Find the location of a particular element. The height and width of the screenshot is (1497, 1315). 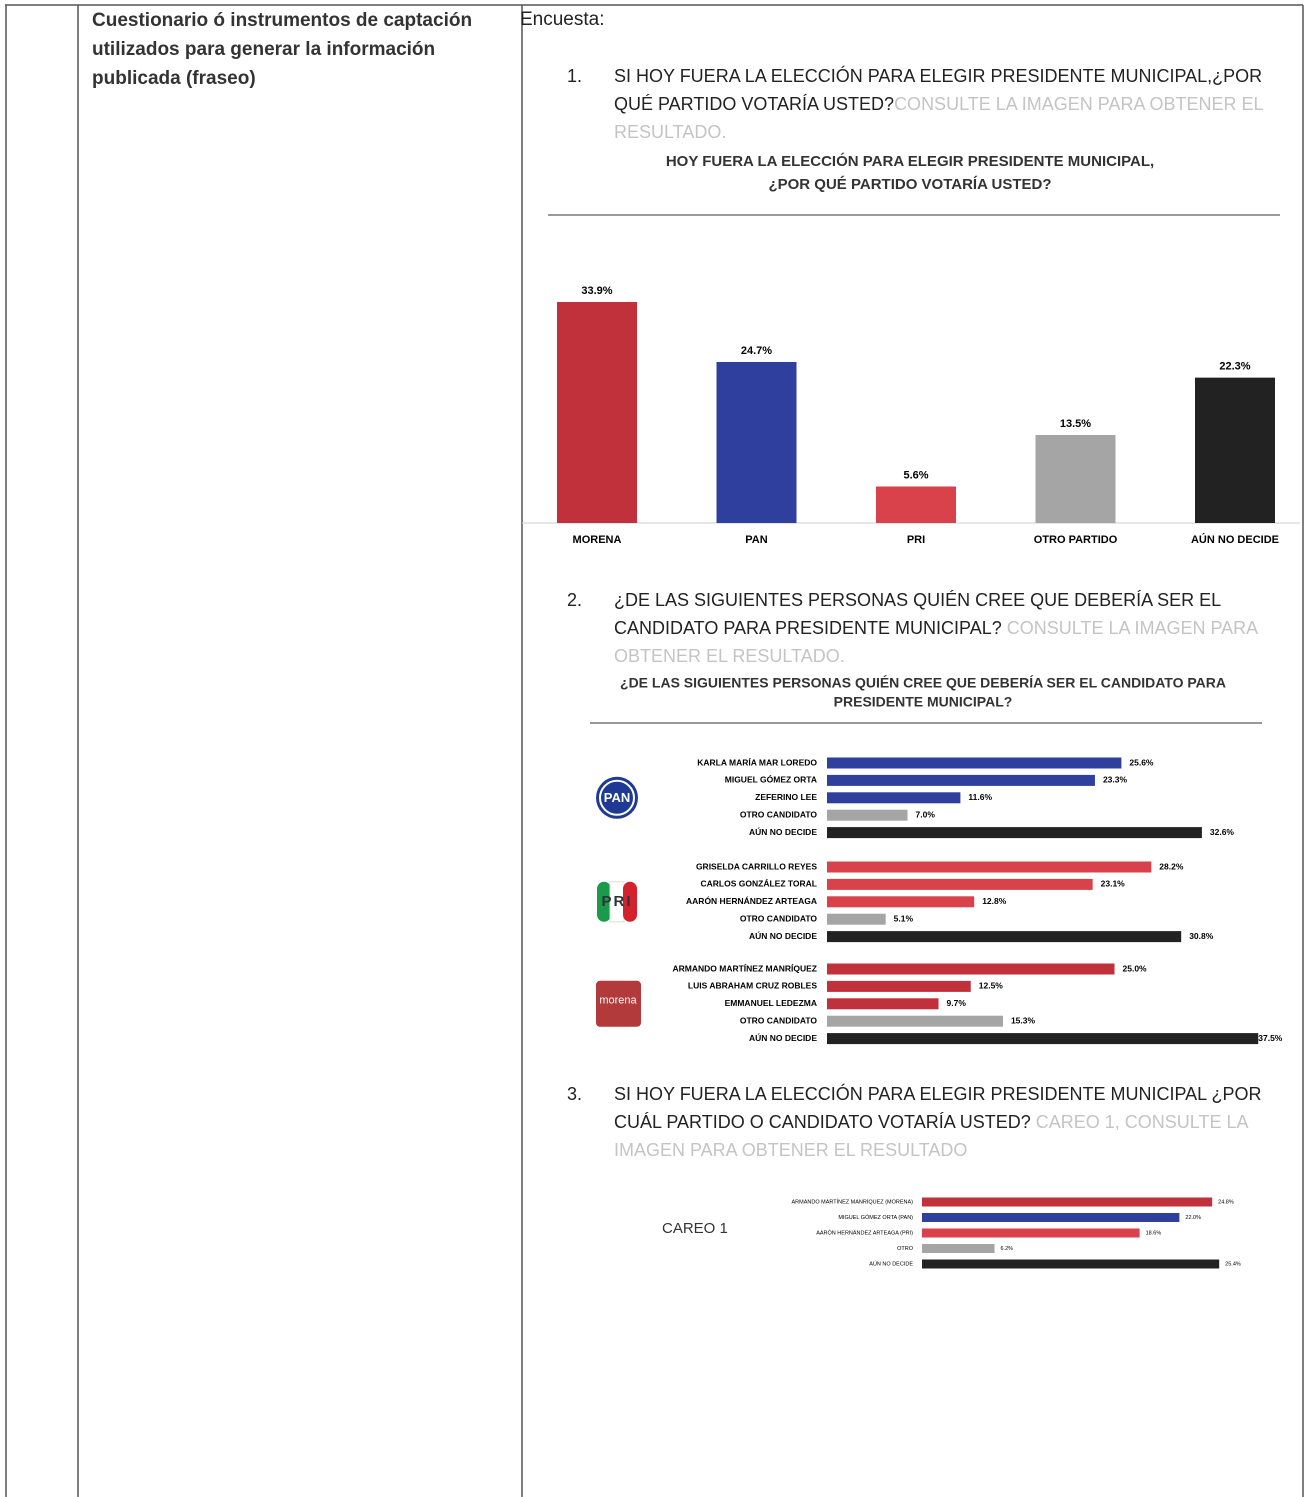

chart-label: CAREO 1 is located at coordinates (695, 1228).